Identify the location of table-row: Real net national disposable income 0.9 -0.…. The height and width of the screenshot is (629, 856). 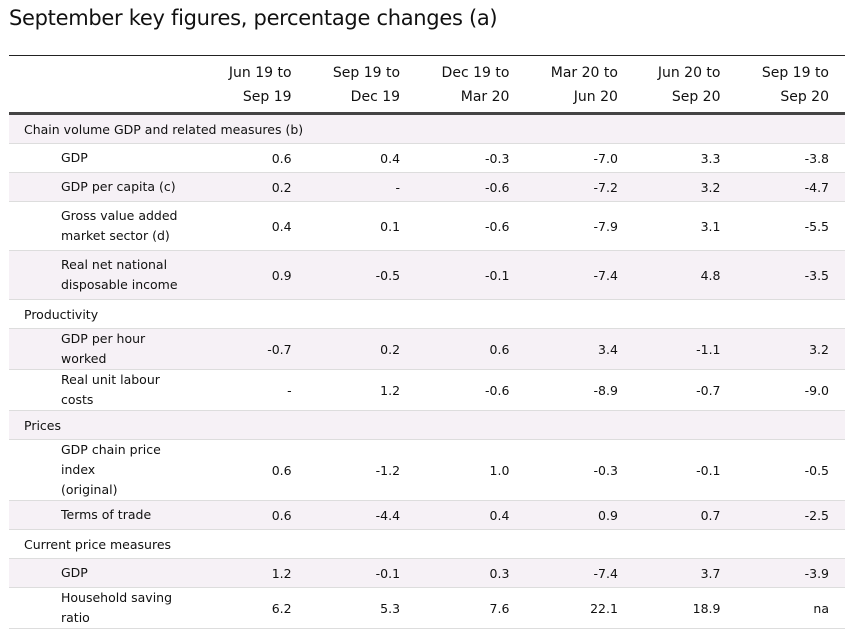
(427, 275).